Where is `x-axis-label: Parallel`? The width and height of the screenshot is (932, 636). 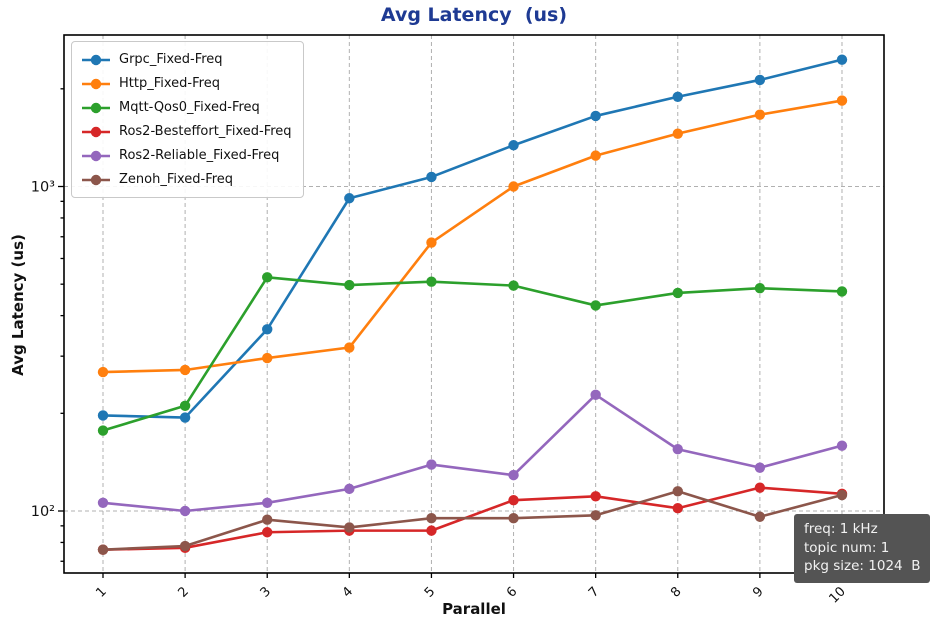
x-axis-label: Parallel is located at coordinates (474, 609).